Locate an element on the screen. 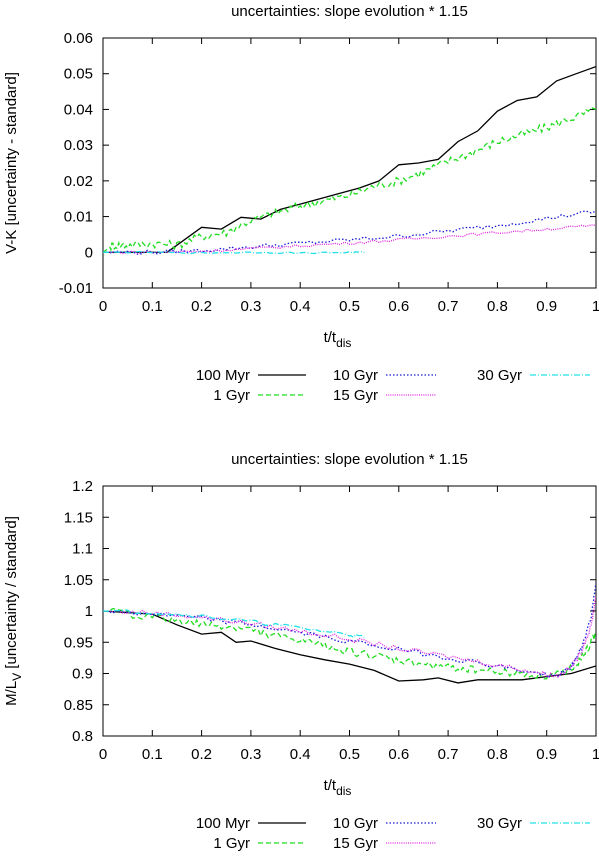 The image size is (599, 868). y-tick-label: 1.1 is located at coordinates (82, 549).